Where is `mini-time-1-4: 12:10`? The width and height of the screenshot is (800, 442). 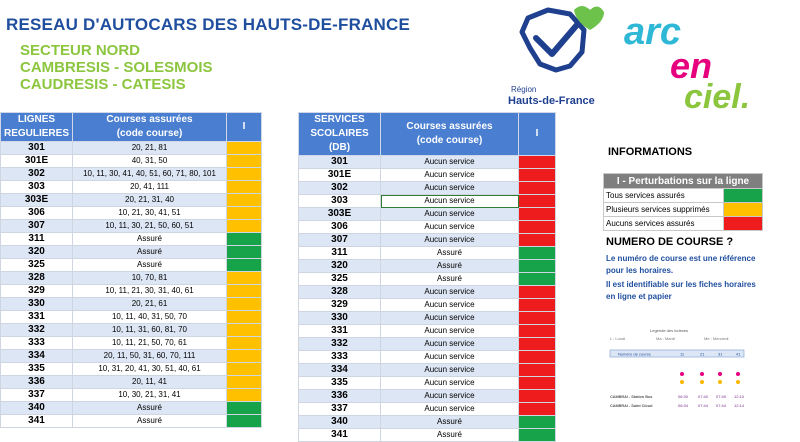
mini-time-1-4: 12:10 is located at coordinates (739, 396).